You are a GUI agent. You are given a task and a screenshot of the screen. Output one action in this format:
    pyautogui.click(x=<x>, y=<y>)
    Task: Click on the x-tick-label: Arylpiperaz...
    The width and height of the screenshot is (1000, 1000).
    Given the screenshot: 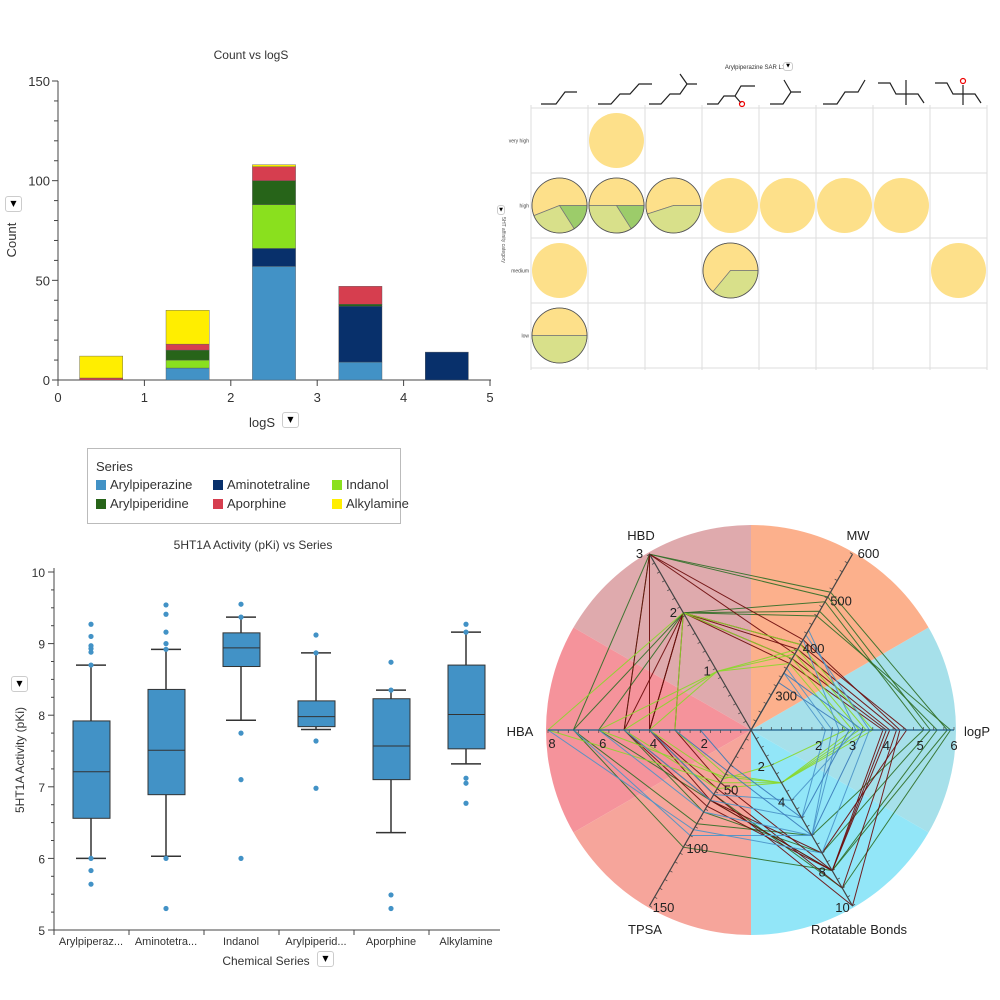 What is the action you would take?
    pyautogui.click(x=91, y=942)
    